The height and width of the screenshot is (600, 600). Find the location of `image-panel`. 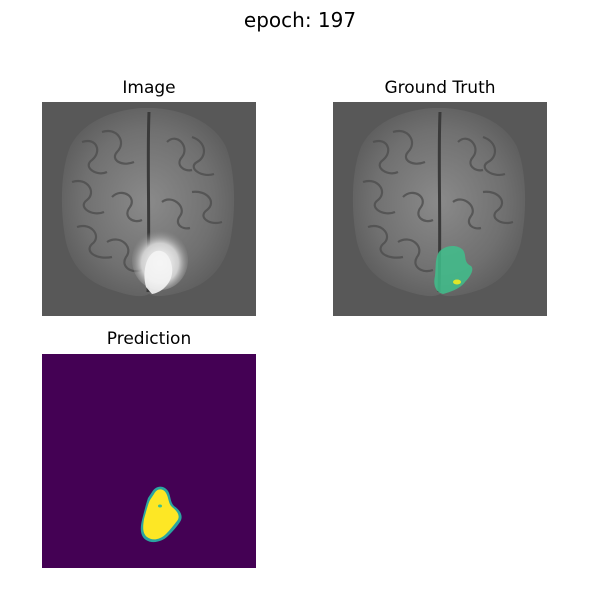

image-panel is located at coordinates (149, 209).